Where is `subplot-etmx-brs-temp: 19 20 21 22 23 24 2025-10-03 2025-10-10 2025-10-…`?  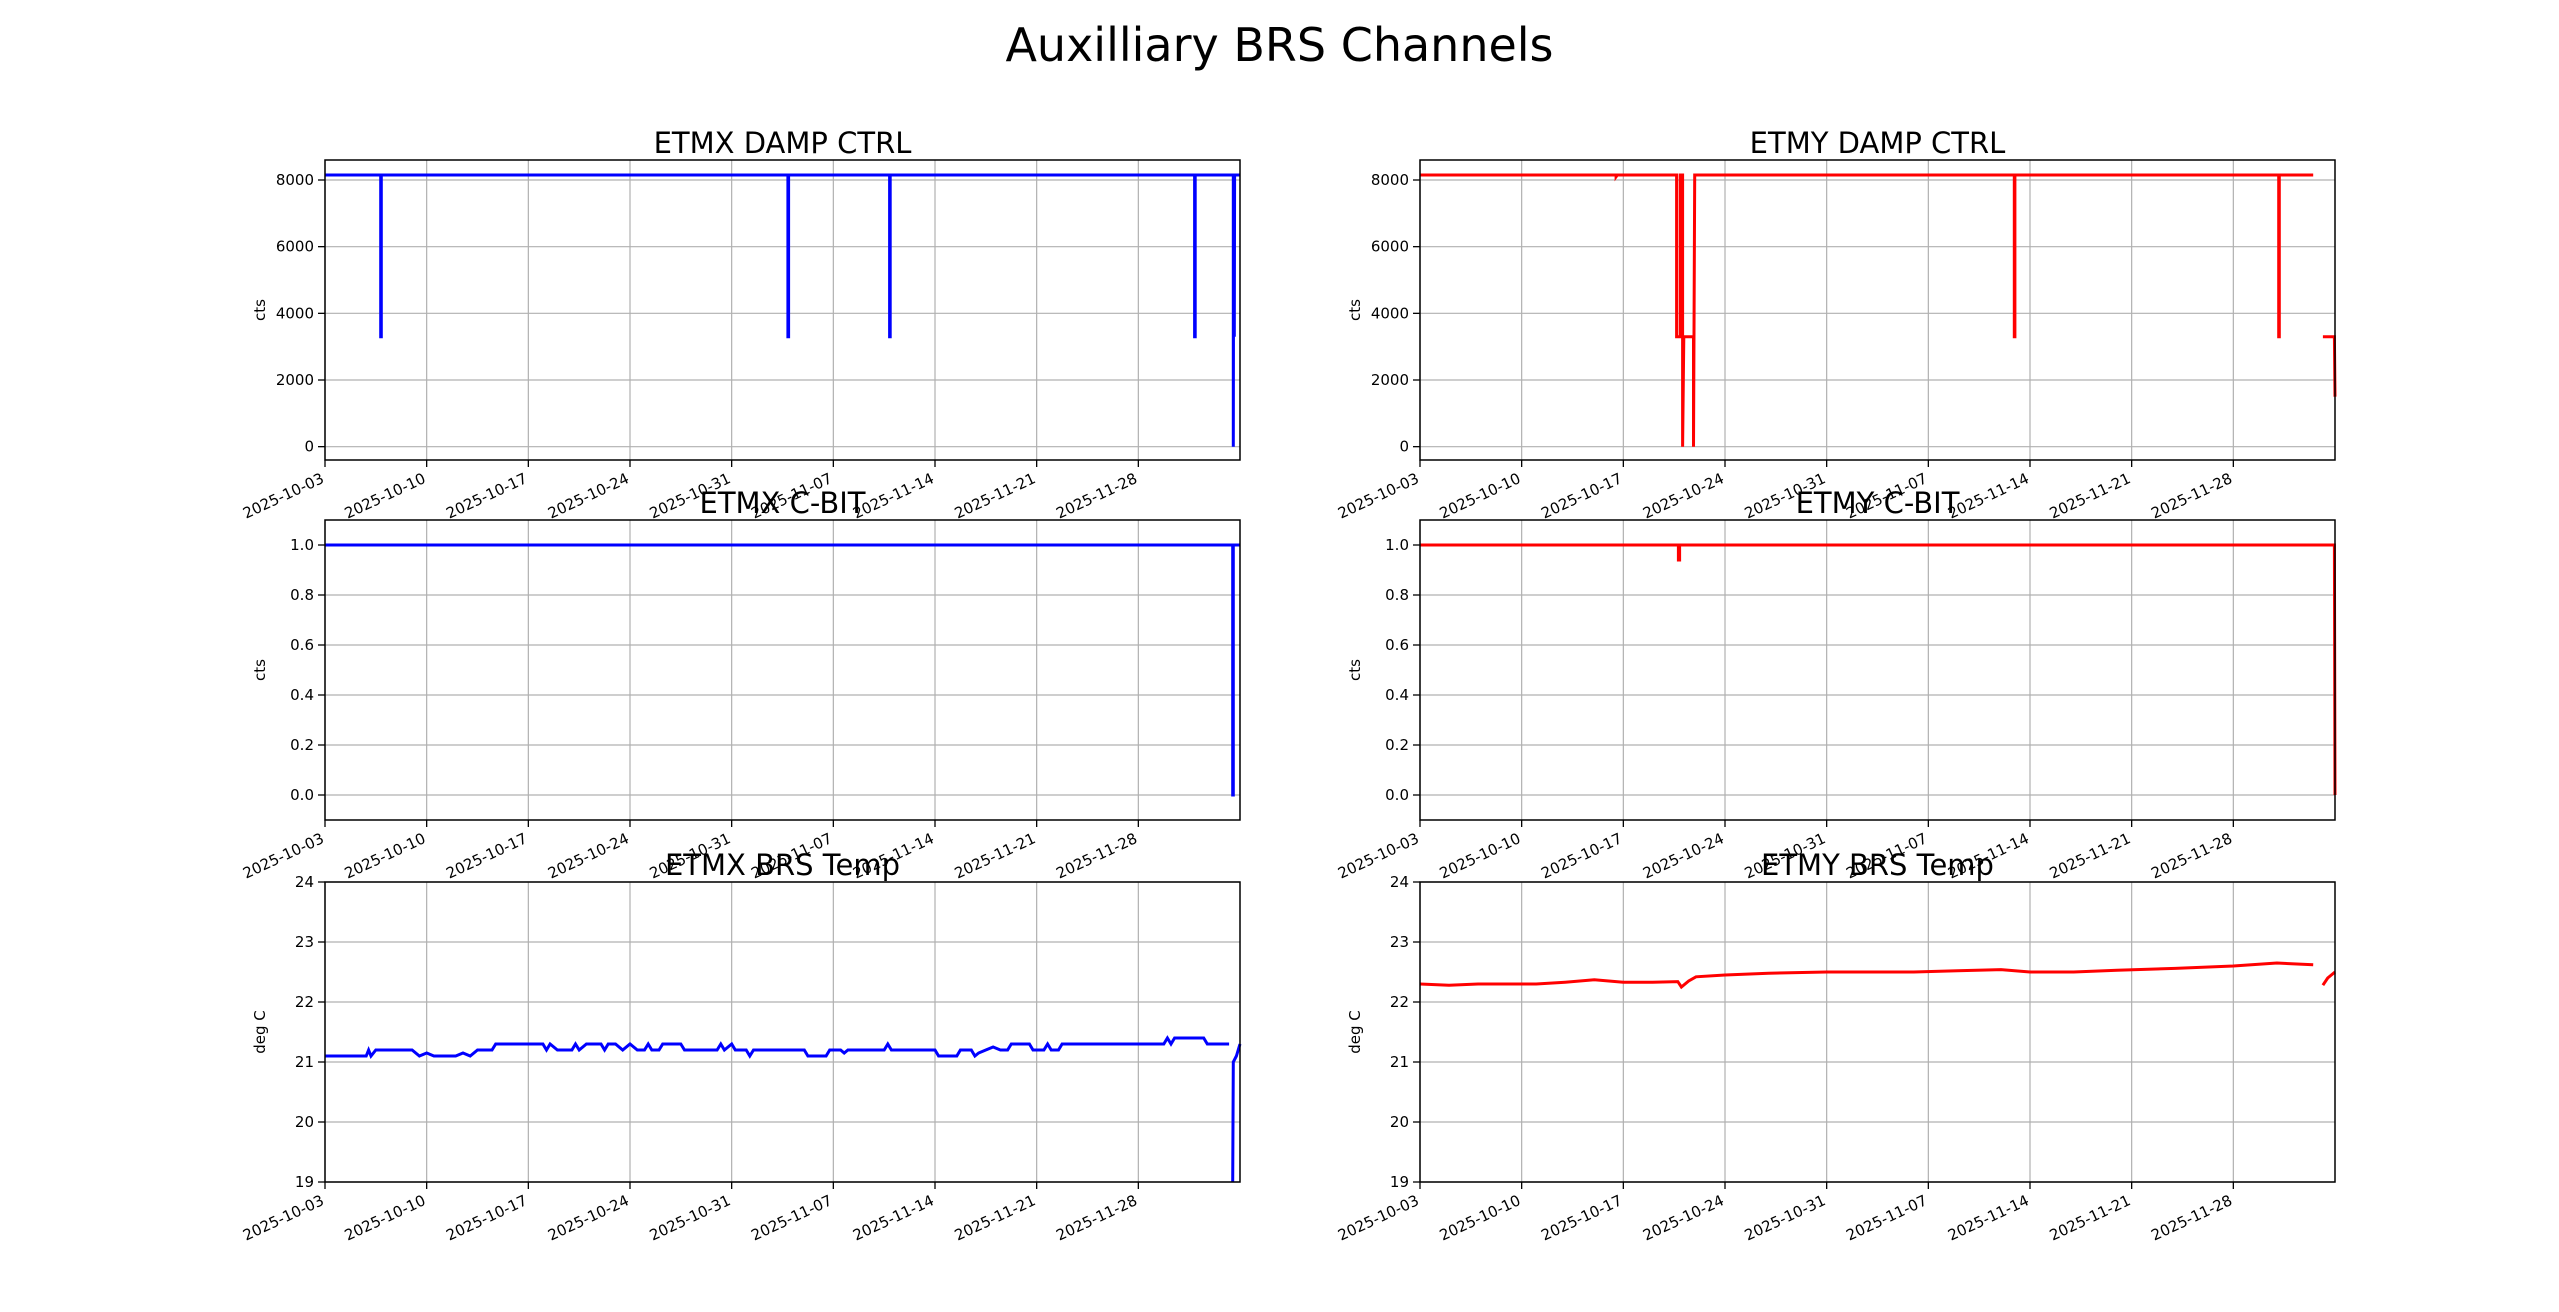
subplot-etmx-brs-temp: 19 20 21 22 23 24 2025-10-03 2025-10-10 2025-10-… is located at coordinates (741, 1046).